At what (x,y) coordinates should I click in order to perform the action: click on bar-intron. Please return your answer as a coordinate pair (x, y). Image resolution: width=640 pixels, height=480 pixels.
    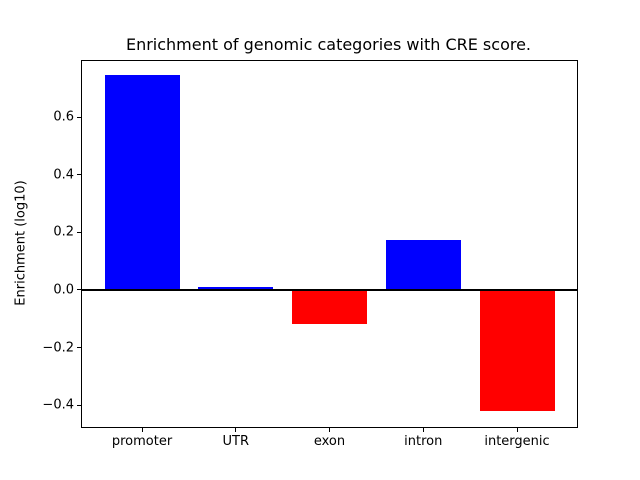
    Looking at the image, I should click on (423, 264).